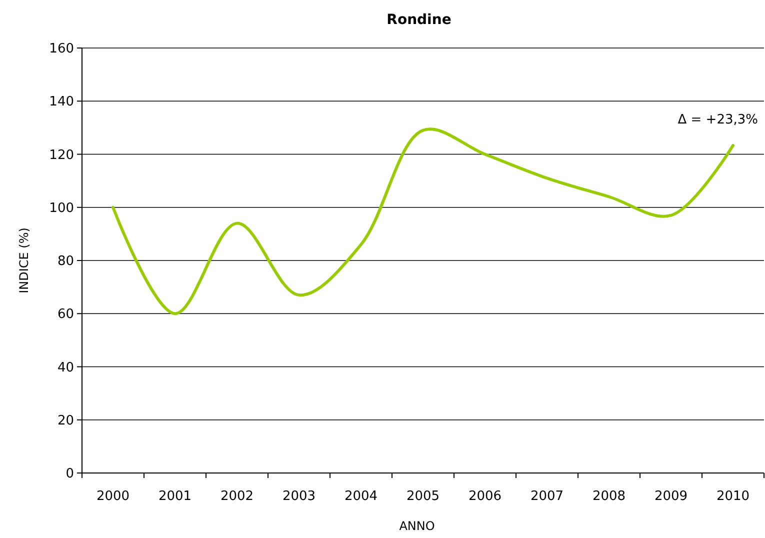 The height and width of the screenshot is (538, 765). Describe the element at coordinates (671, 496) in the screenshot. I see `x-tick-label: 2009` at that location.